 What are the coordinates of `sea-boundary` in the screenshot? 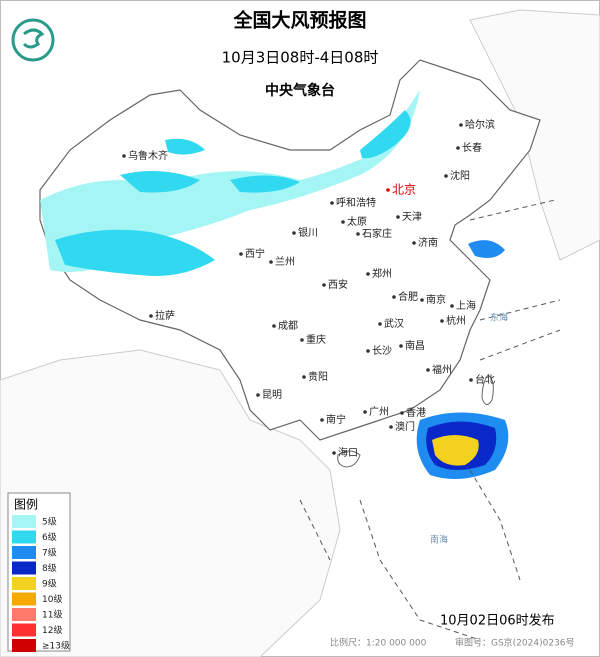 It's located at (515, 280).